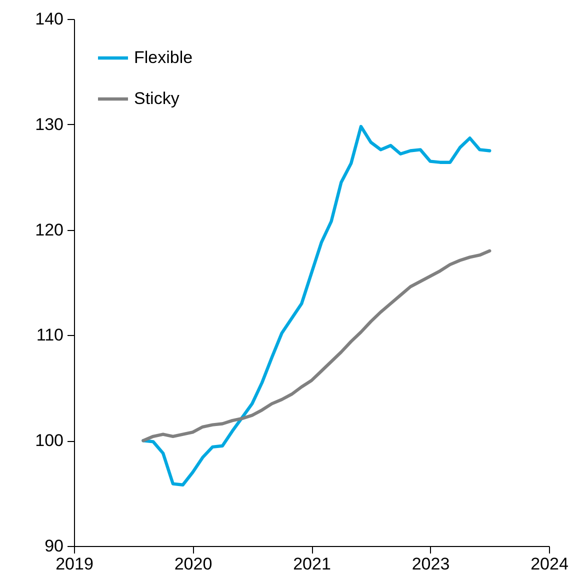 The width and height of the screenshot is (585, 585). What do you see at coordinates (49, 230) in the screenshot?
I see `y-tick-label: 120` at bounding box center [49, 230].